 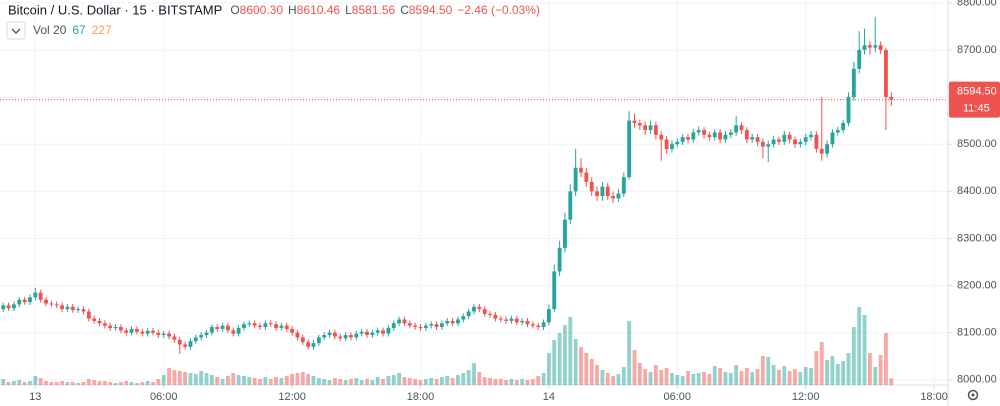 I want to click on ohlc-legend-key: L, so click(x=348, y=10).